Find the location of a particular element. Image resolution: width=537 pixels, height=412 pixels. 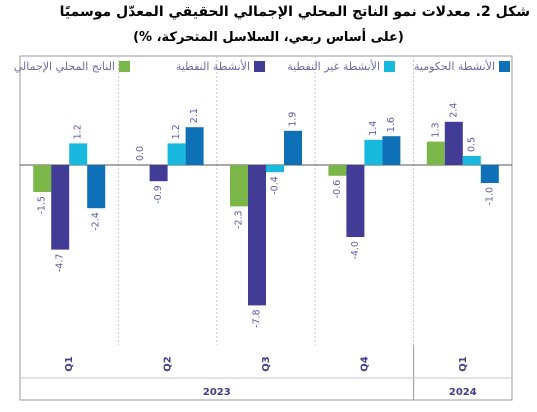

legend-label: الأنشطة غير النفطية is located at coordinates (333, 66).